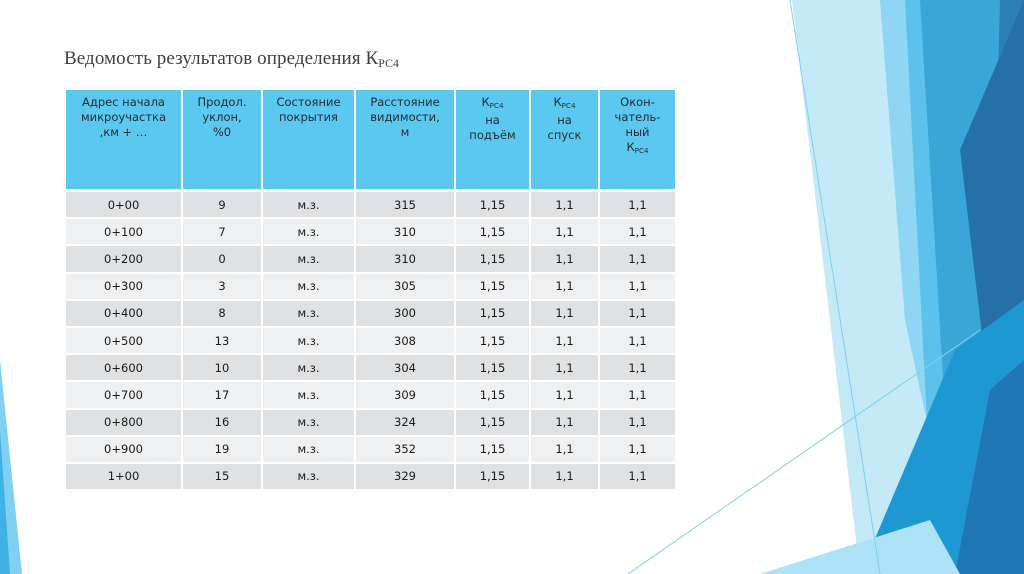 The height and width of the screenshot is (574, 1024). Describe the element at coordinates (123, 395) in the screenshot. I see `cell-address: 0+700` at that location.